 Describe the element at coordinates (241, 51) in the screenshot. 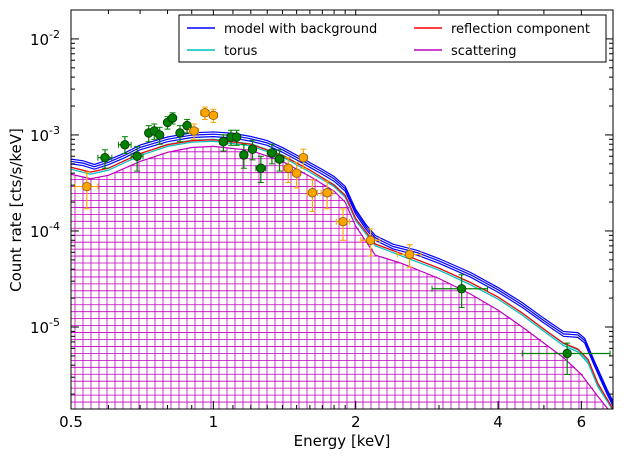

I see `legend-label: torus` at that location.